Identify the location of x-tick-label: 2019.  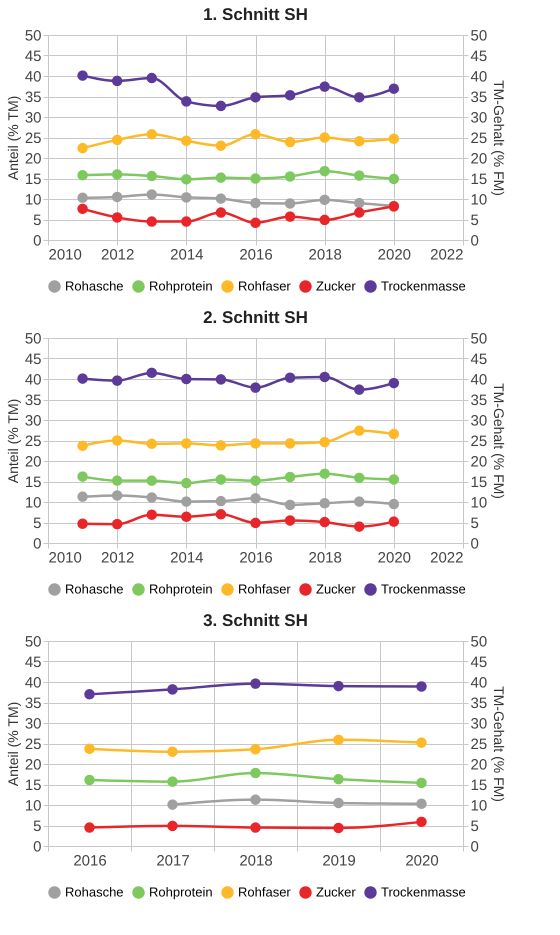
(339, 861).